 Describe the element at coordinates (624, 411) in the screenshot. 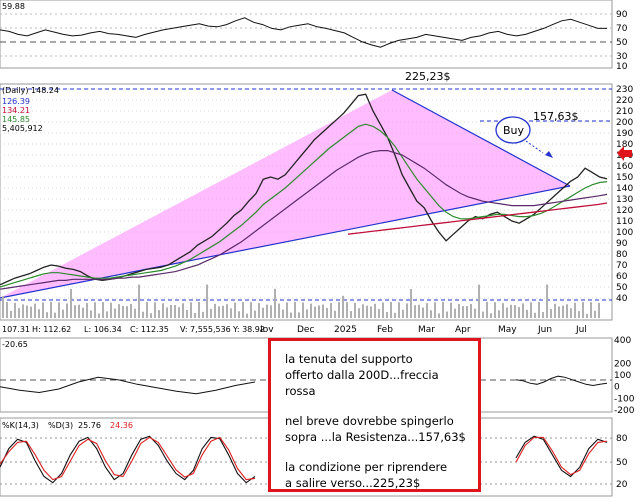

I see `macd-tick-label: -200` at that location.